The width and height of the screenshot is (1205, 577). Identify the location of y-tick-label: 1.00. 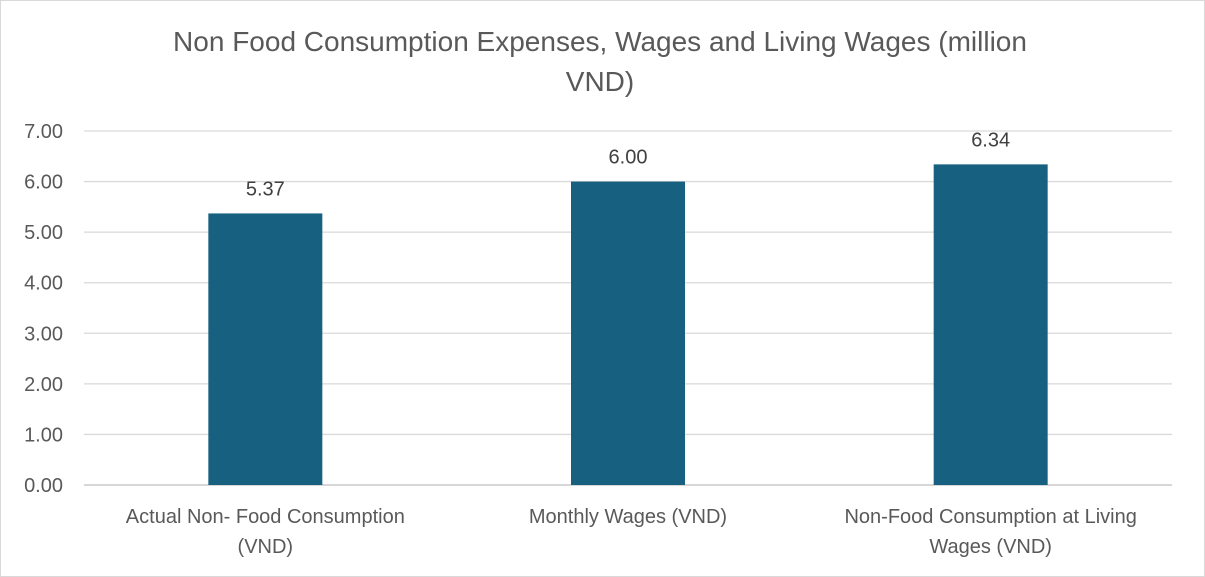
(43, 435).